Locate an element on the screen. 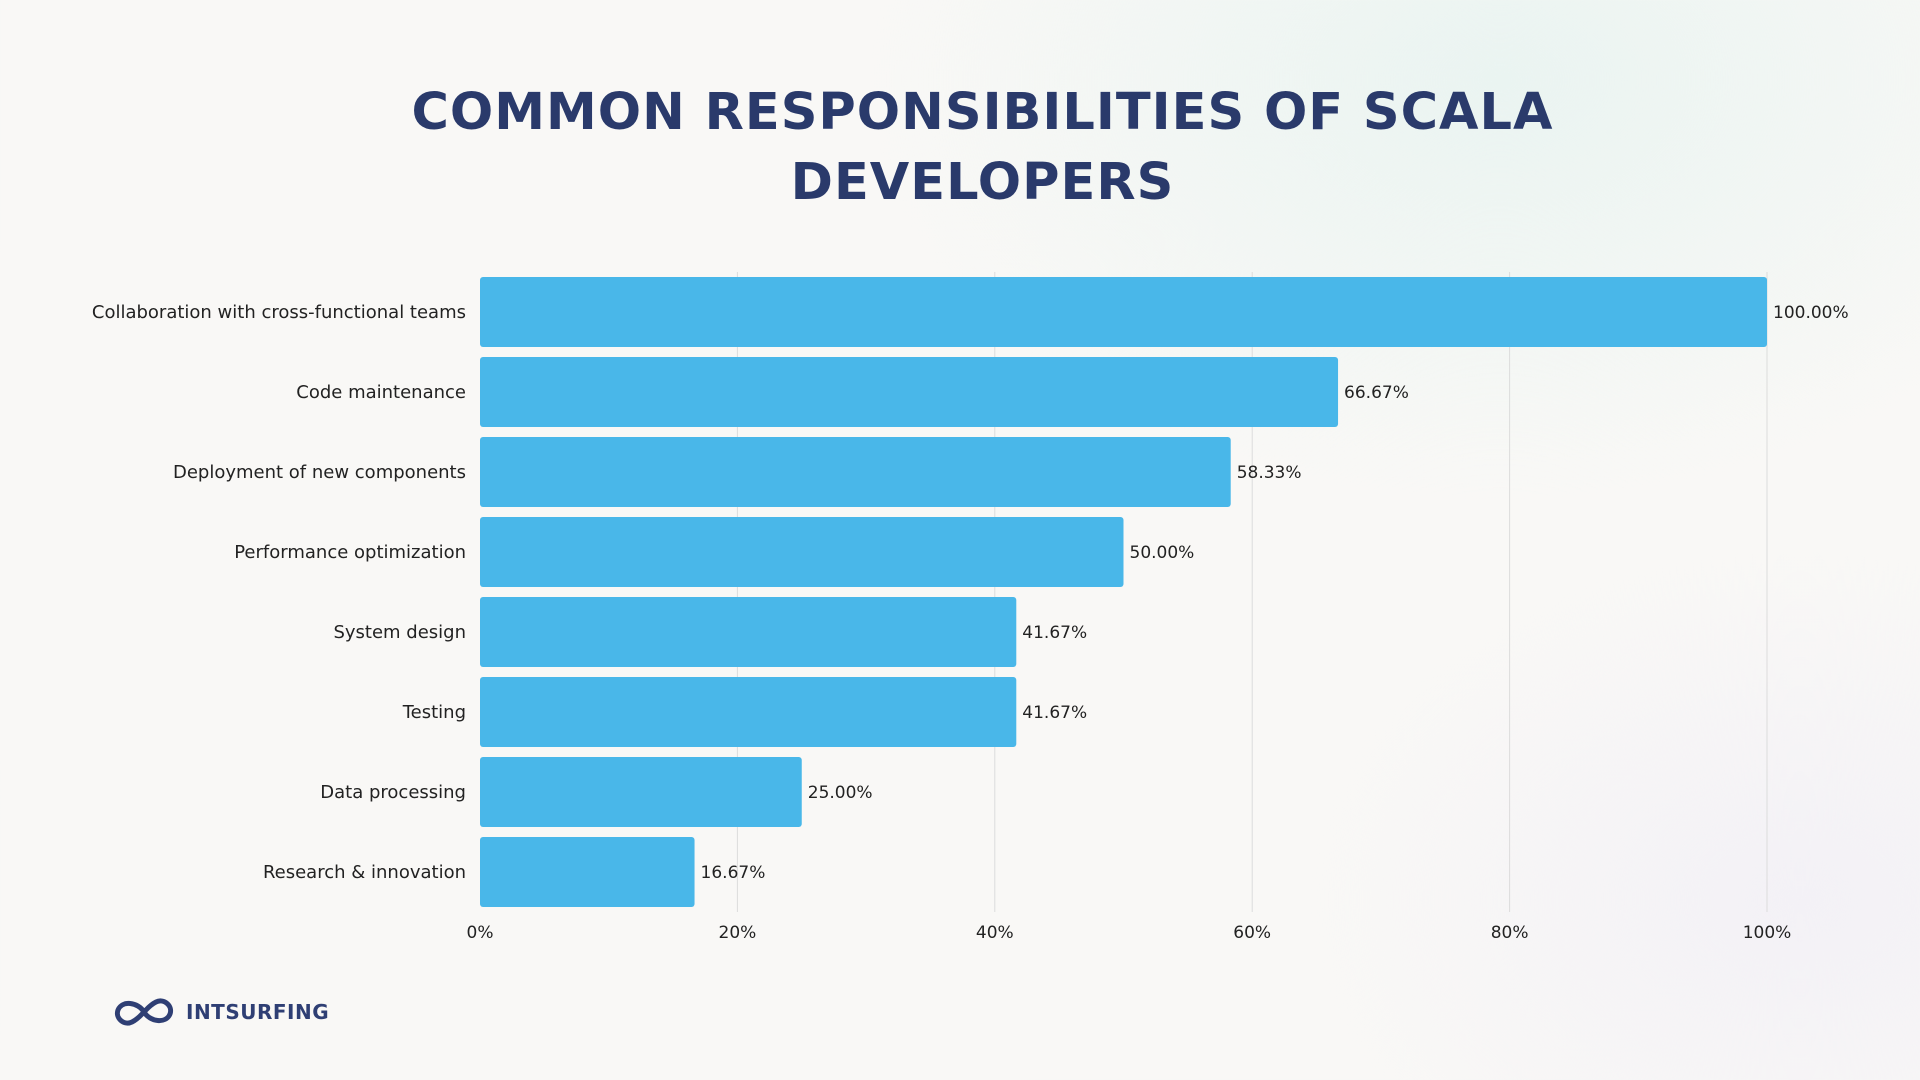  value-label-5: 41.67% is located at coordinates (1054, 713).